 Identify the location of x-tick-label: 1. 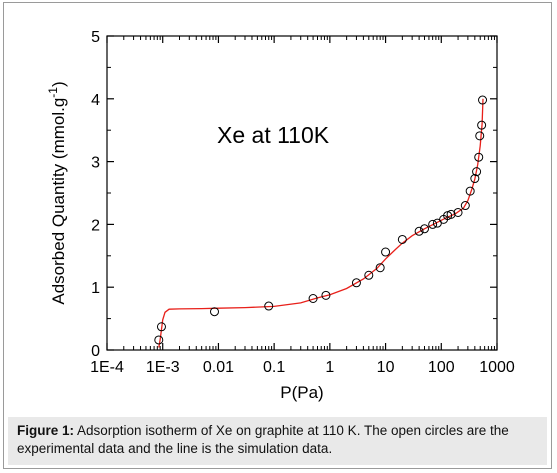
(329, 367).